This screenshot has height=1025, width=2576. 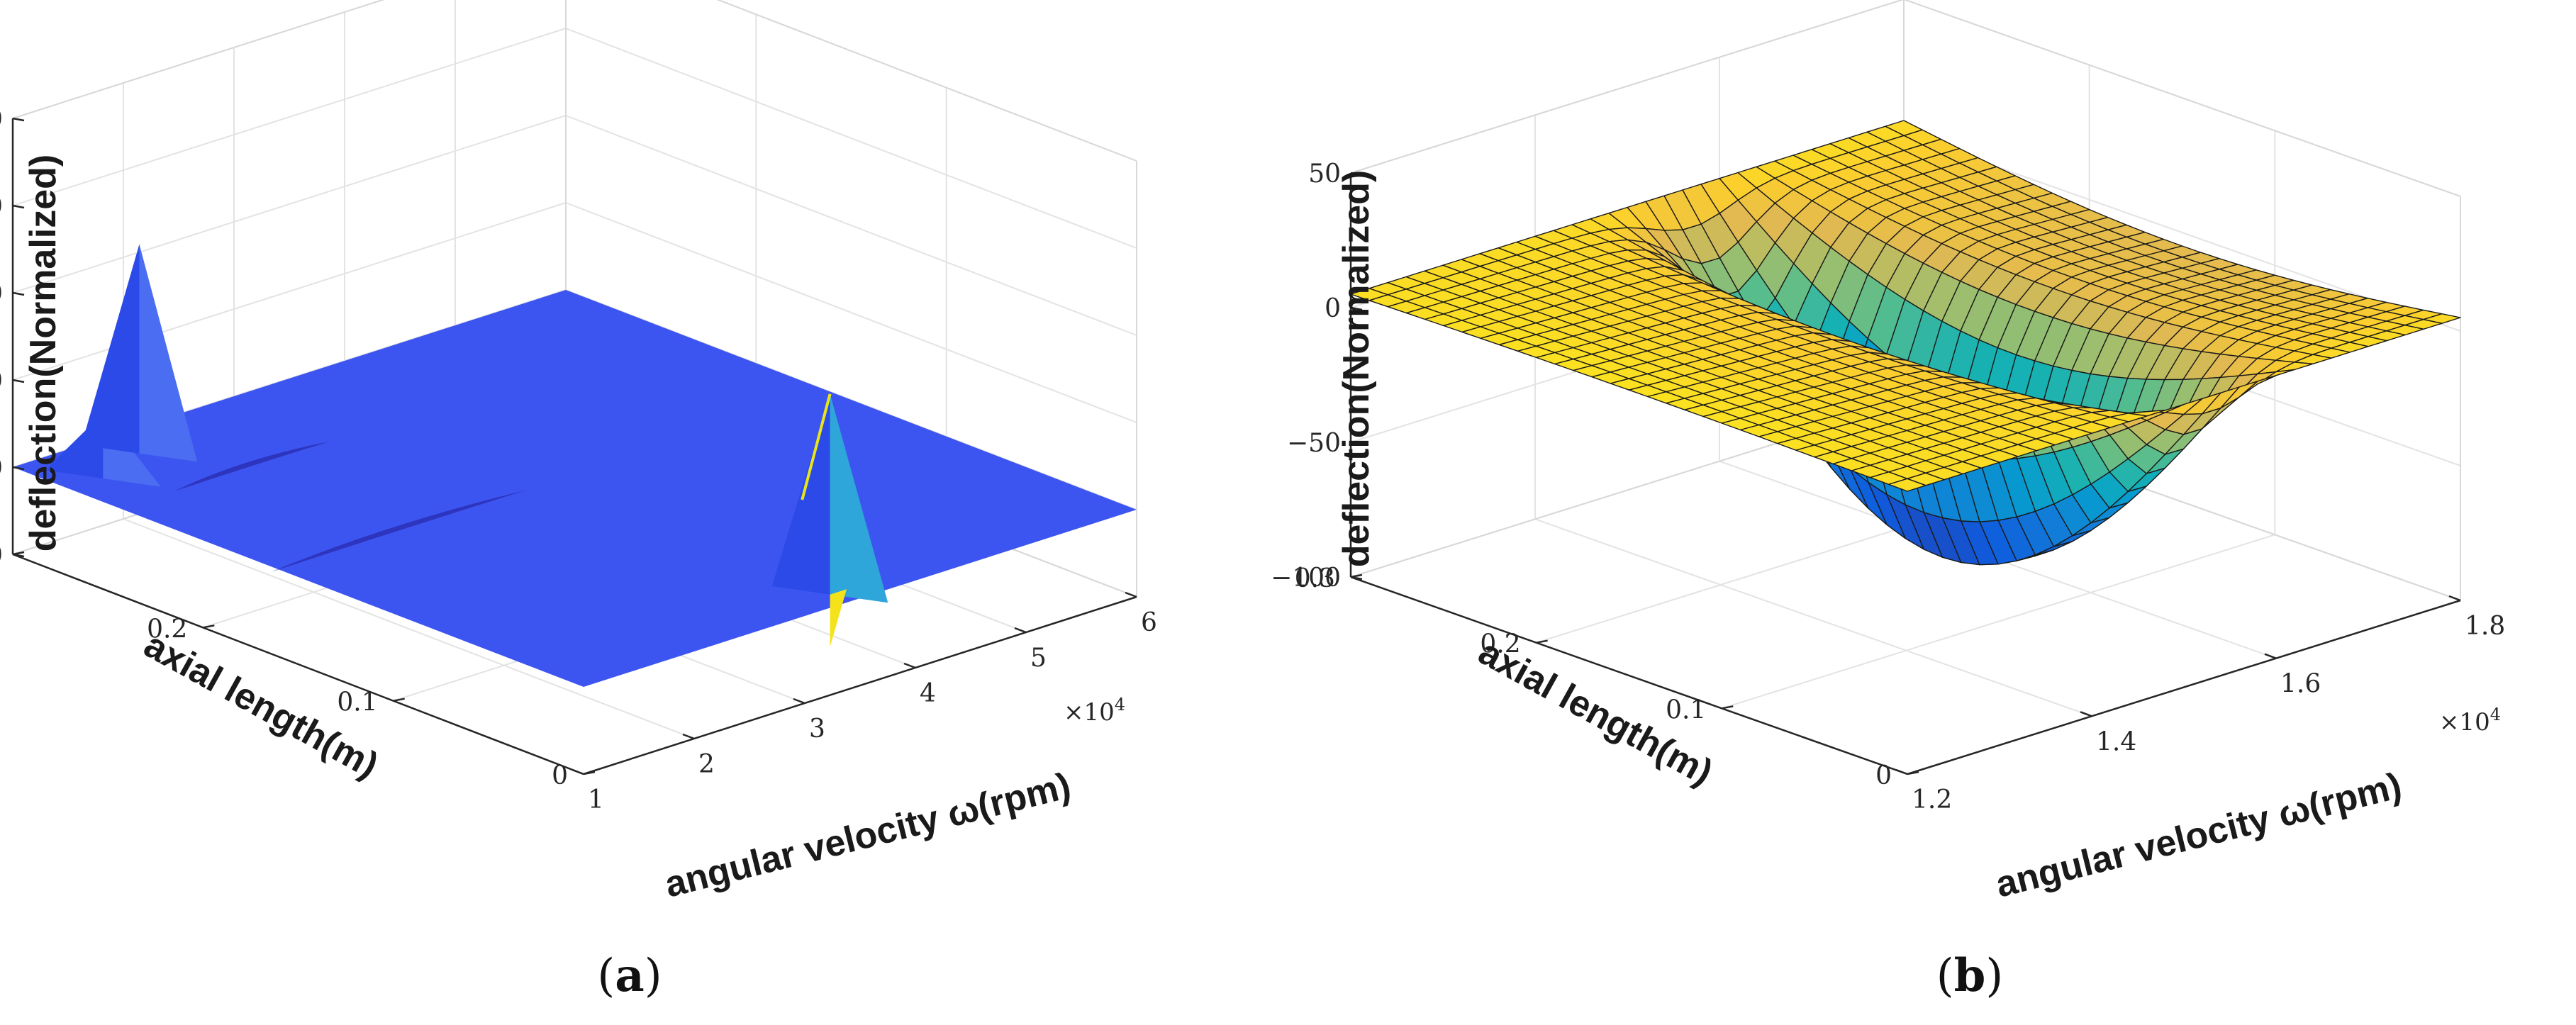 I want to click on panel-a-y-axis-line, so click(x=298, y=664).